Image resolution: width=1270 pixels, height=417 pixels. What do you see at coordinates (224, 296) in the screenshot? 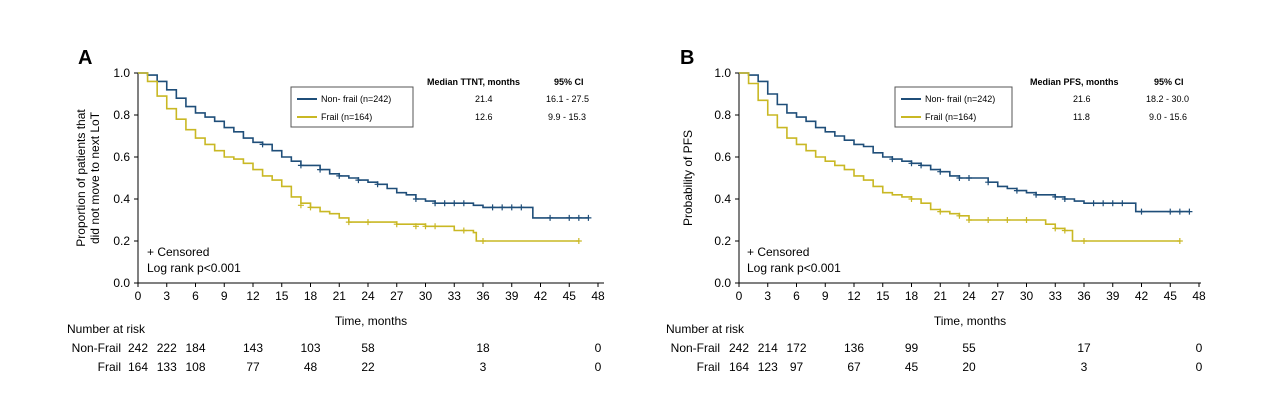
I see `x-tick-label: 9` at bounding box center [224, 296].